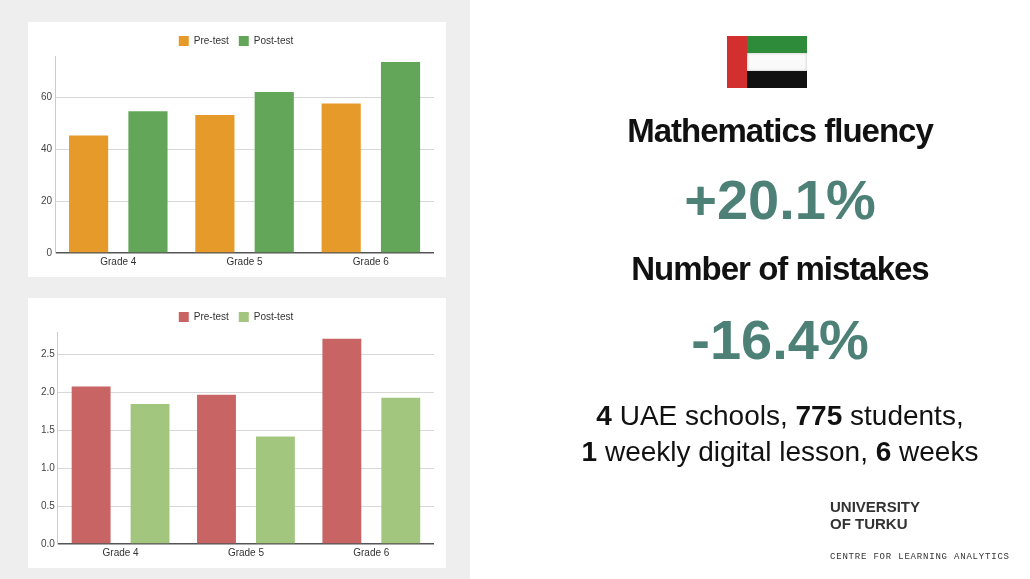 This screenshot has height=579, width=1030. Describe the element at coordinates (48, 354) in the screenshot. I see `y-tick-label: 2.5` at that location.